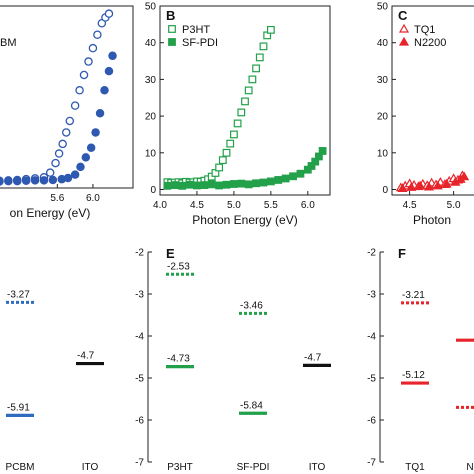 The image size is (474, 474). I want to click on energy-level-label: -3.21, so click(413, 295).